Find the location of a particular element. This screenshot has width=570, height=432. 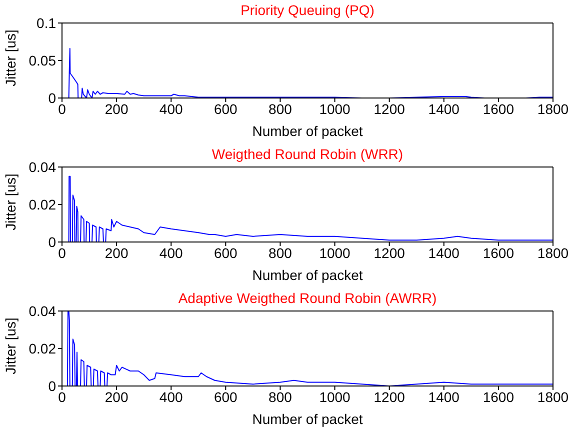

y-tick-label: 0.05 is located at coordinates (42, 60).